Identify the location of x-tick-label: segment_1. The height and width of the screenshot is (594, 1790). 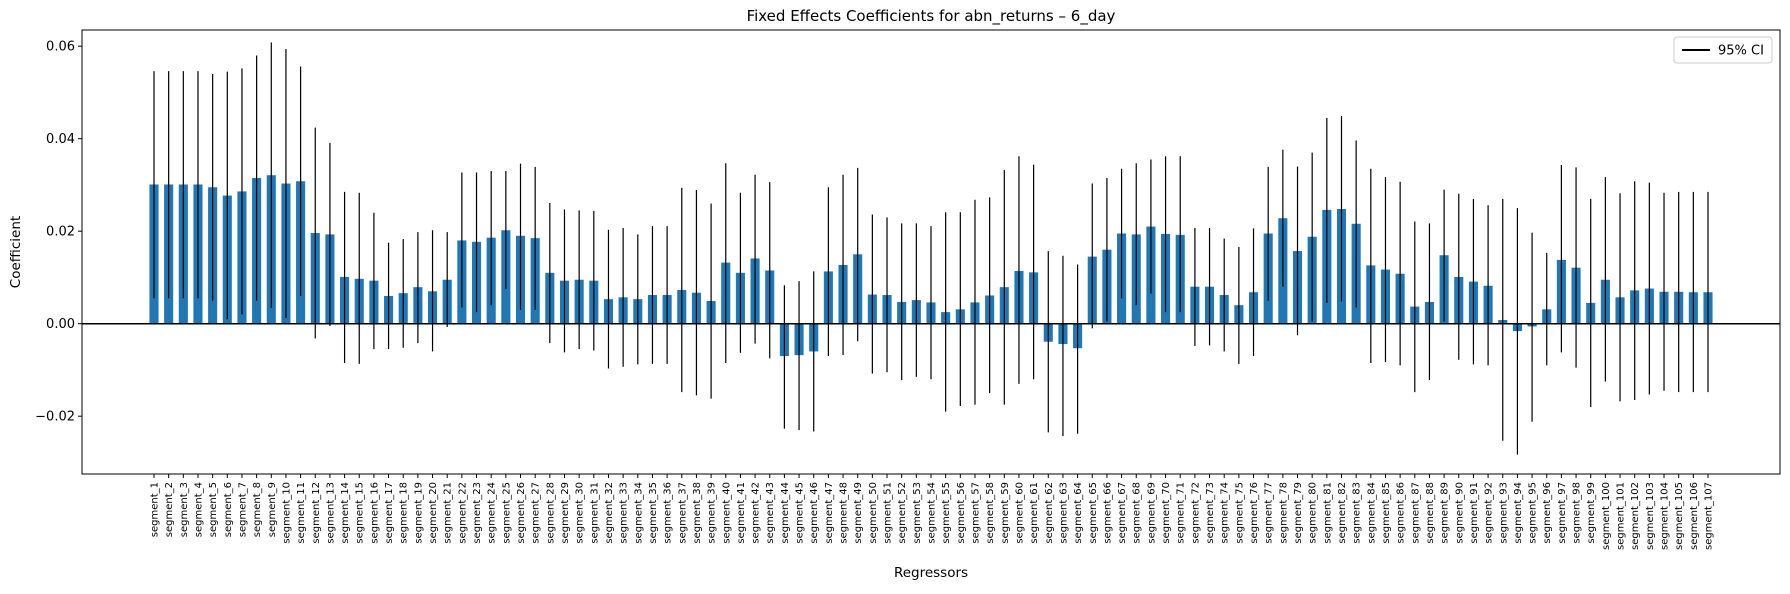
(155, 509).